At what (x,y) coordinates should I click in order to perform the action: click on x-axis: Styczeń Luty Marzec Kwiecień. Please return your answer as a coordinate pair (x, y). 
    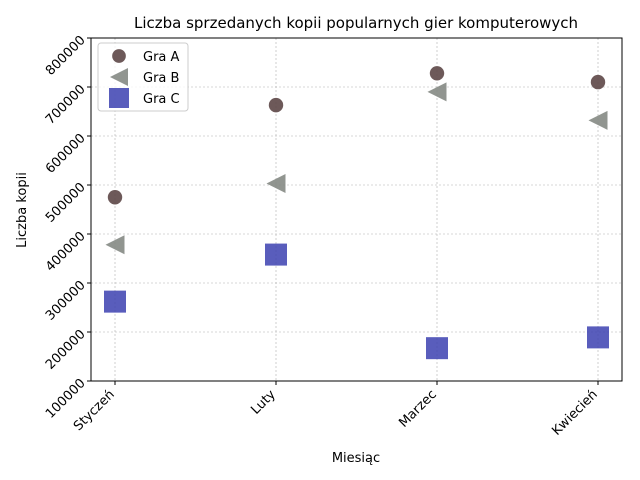
    Looking at the image, I should click on (336, 410).